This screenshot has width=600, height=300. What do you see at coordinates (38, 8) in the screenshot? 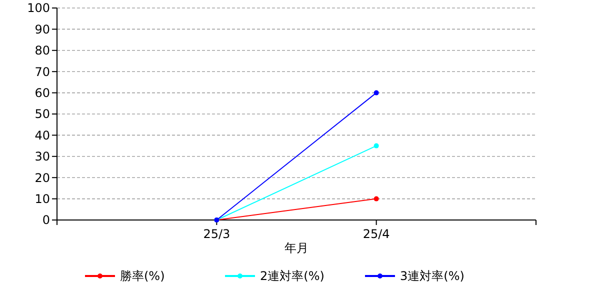
I see `y-tick-label: 100` at bounding box center [38, 8].